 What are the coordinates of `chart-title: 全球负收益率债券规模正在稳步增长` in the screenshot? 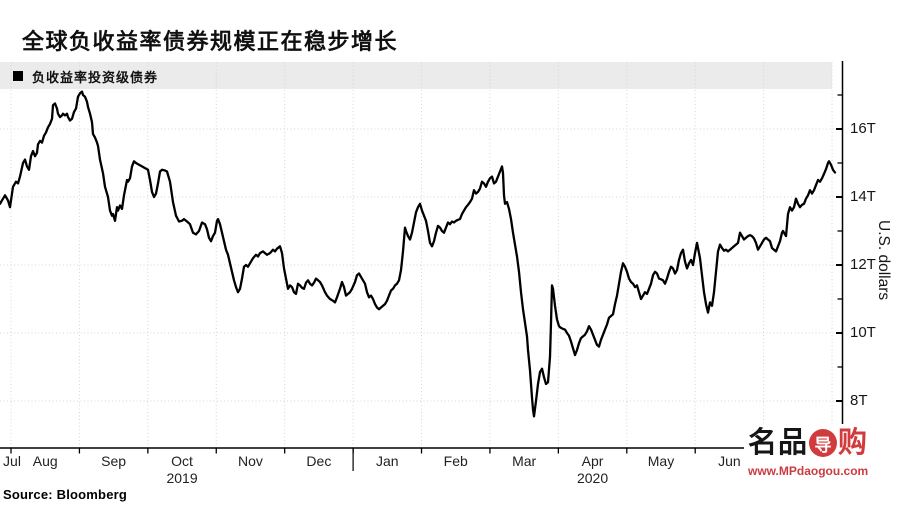 It's located at (210, 41).